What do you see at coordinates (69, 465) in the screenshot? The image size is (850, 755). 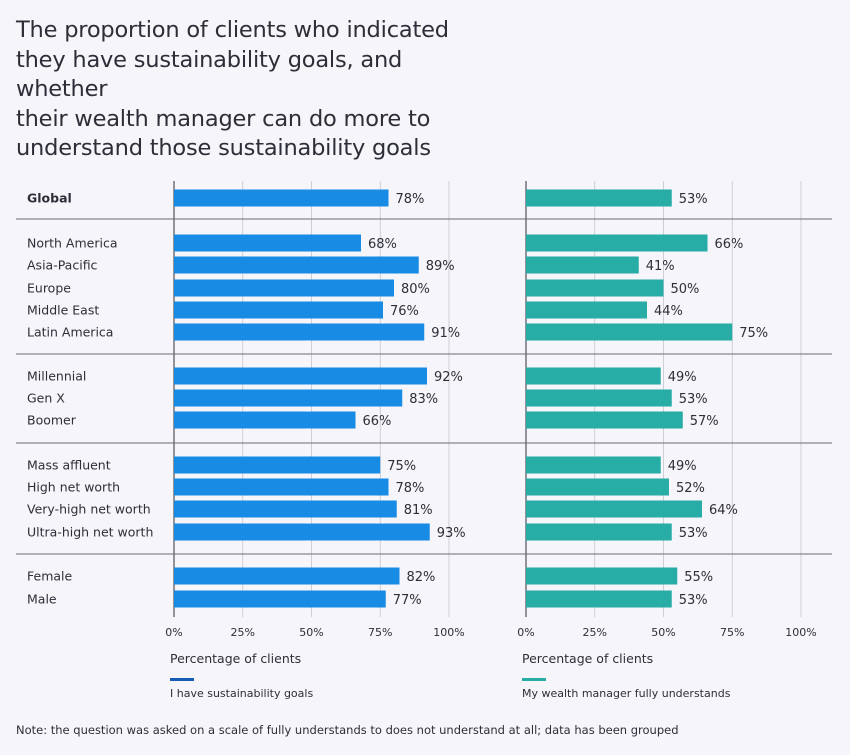 I see `category-label: Mass affluent` at bounding box center [69, 465].